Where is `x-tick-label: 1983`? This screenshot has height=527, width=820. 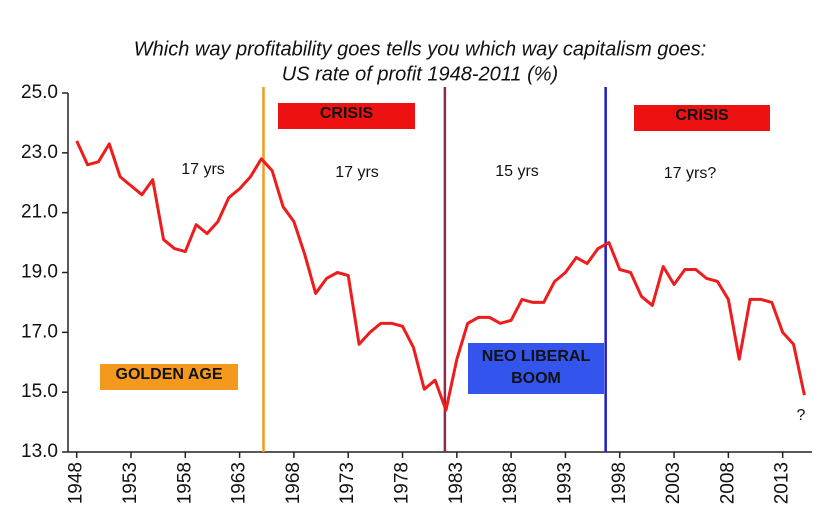 x-tick-label: 1983 is located at coordinates (456, 483).